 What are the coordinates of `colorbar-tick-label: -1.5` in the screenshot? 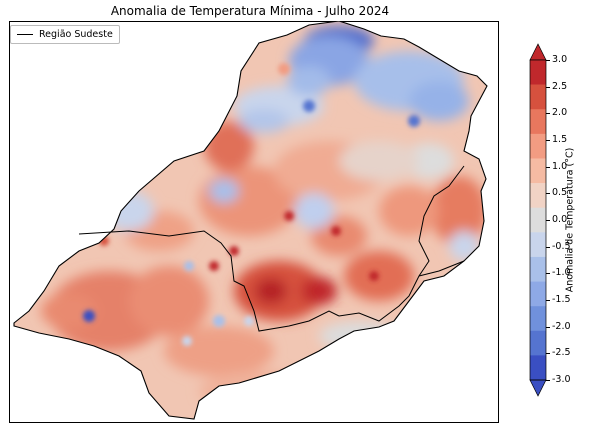 It's located at (561, 299).